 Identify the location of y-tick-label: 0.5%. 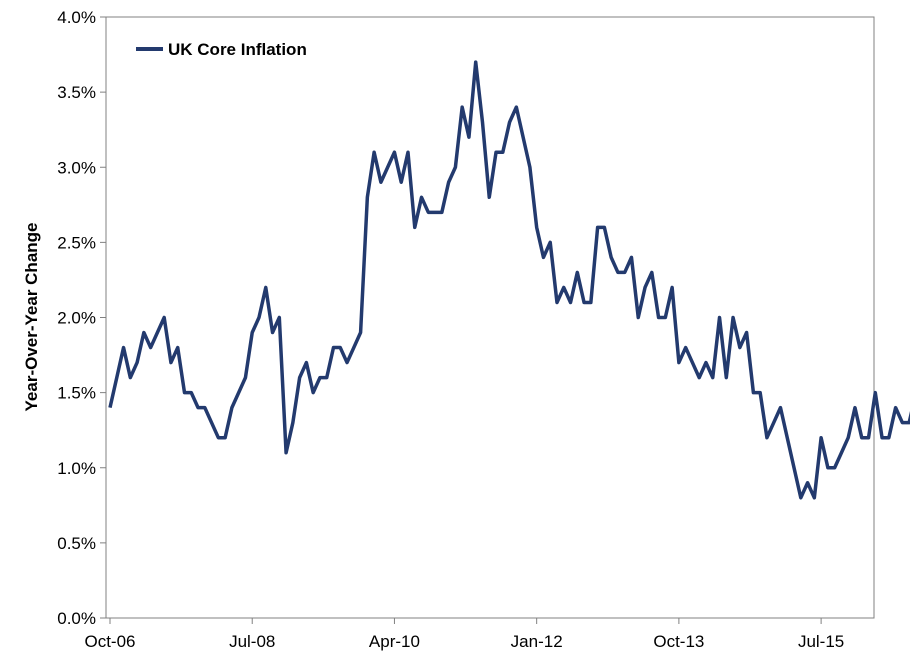
(76, 543).